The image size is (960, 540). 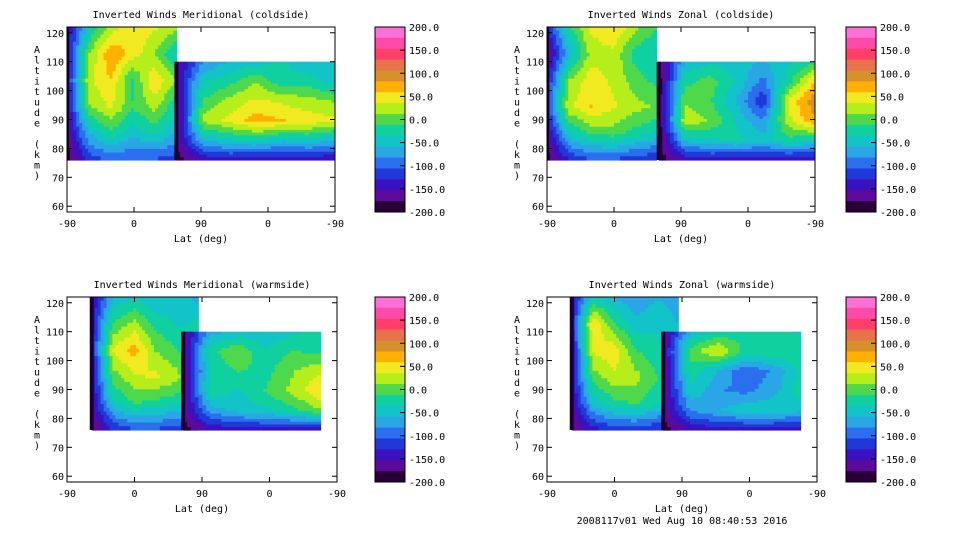 I want to click on colorbar-label: 200.0, so click(x=424, y=298).